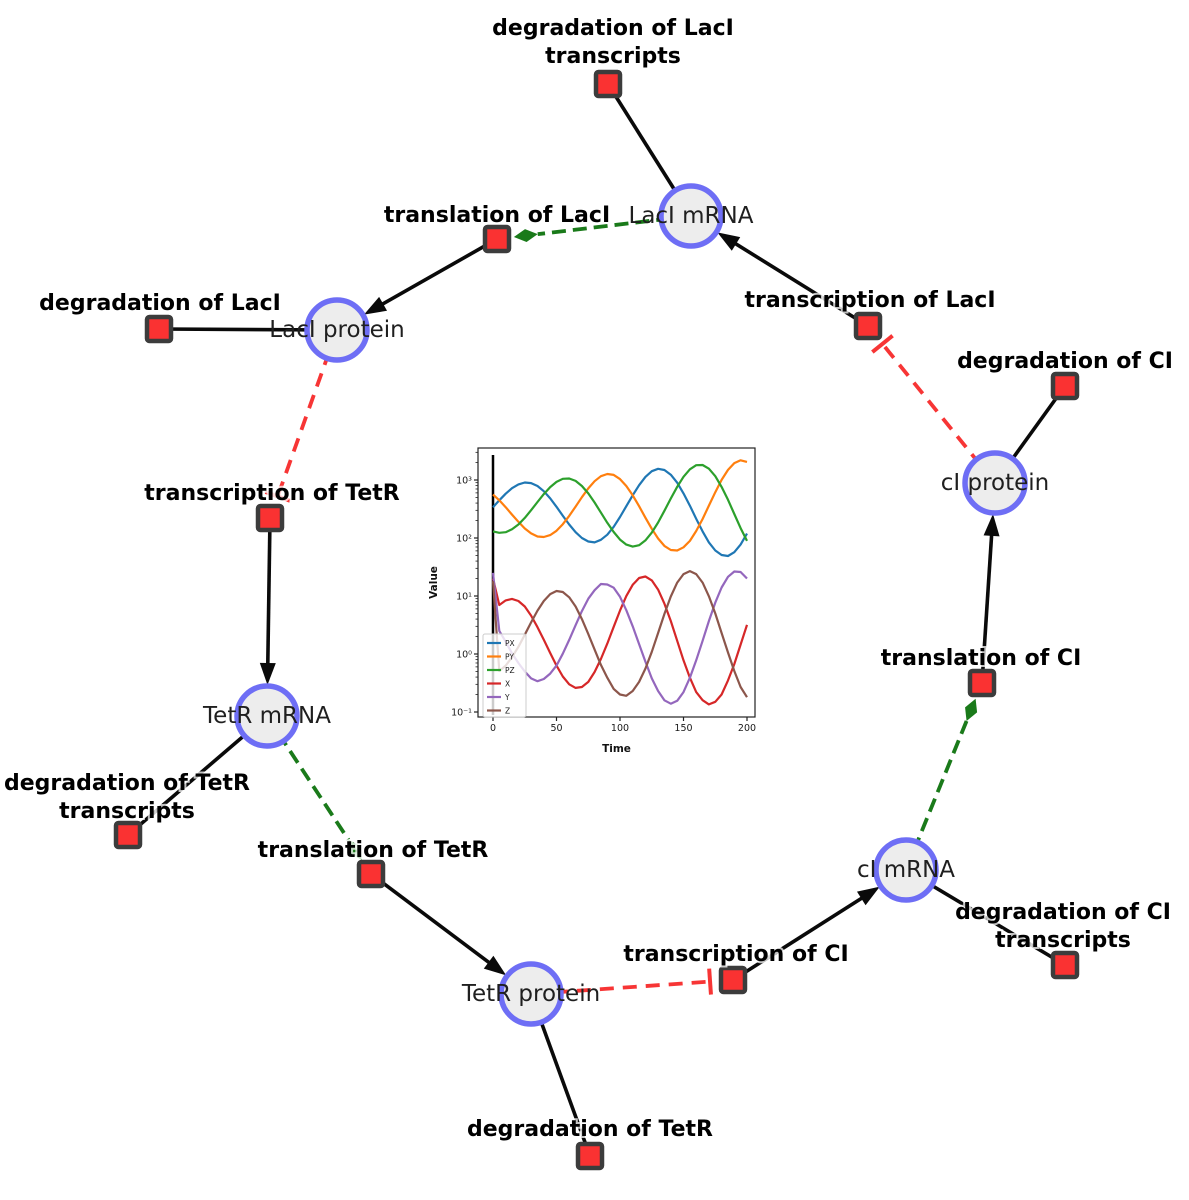  Describe the element at coordinates (507, 697) in the screenshot. I see `legend-label-y: Y` at that location.